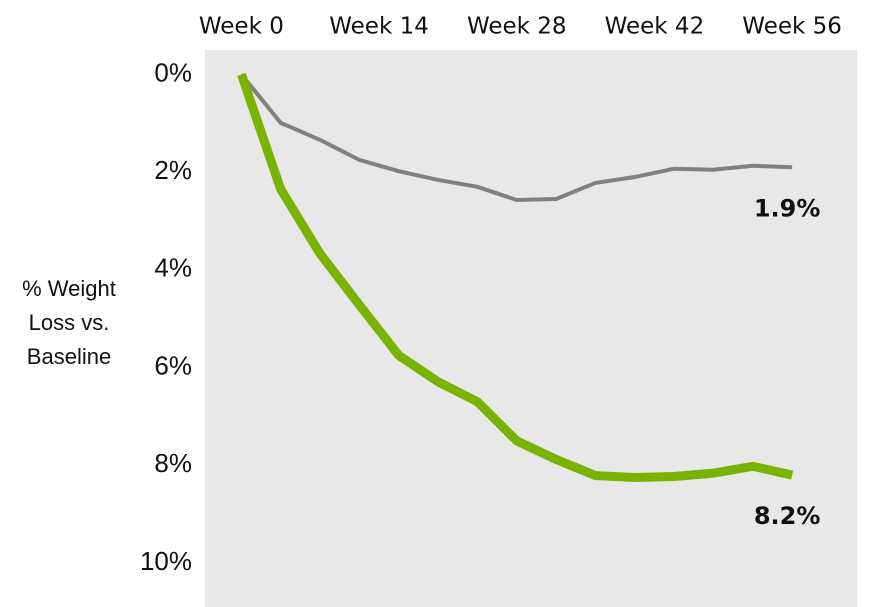 Image resolution: width=875 pixels, height=607 pixels. Describe the element at coordinates (173, 463) in the screenshot. I see `y-tick-label: 8%` at that location.